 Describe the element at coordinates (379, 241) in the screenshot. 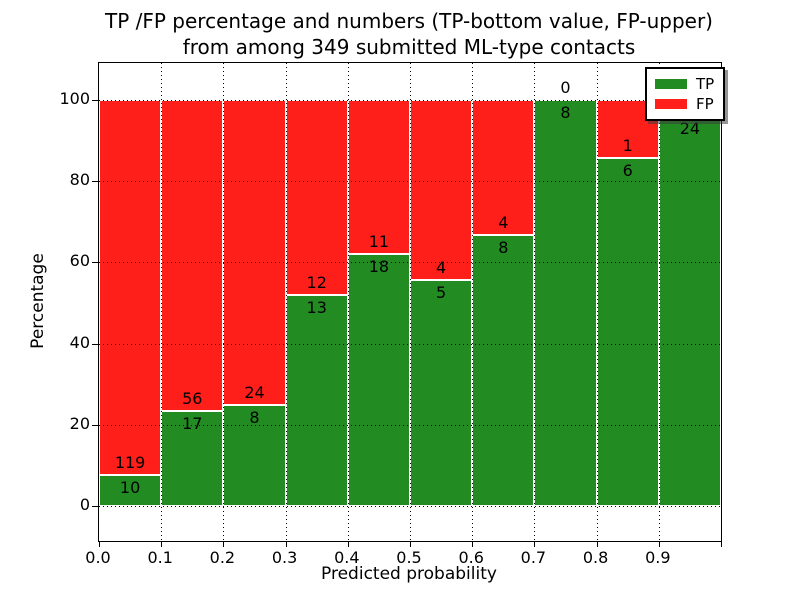

I see `bar-count-label-fp: 11` at that location.